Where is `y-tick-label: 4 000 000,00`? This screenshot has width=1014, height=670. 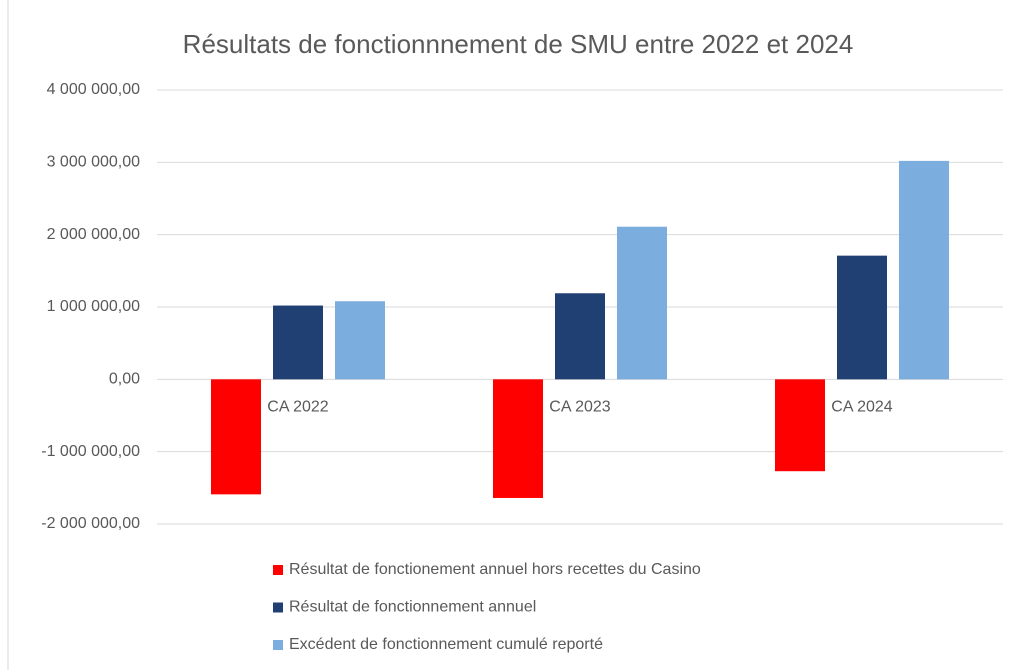
y-tick-label: 4 000 000,00 is located at coordinates (94, 89).